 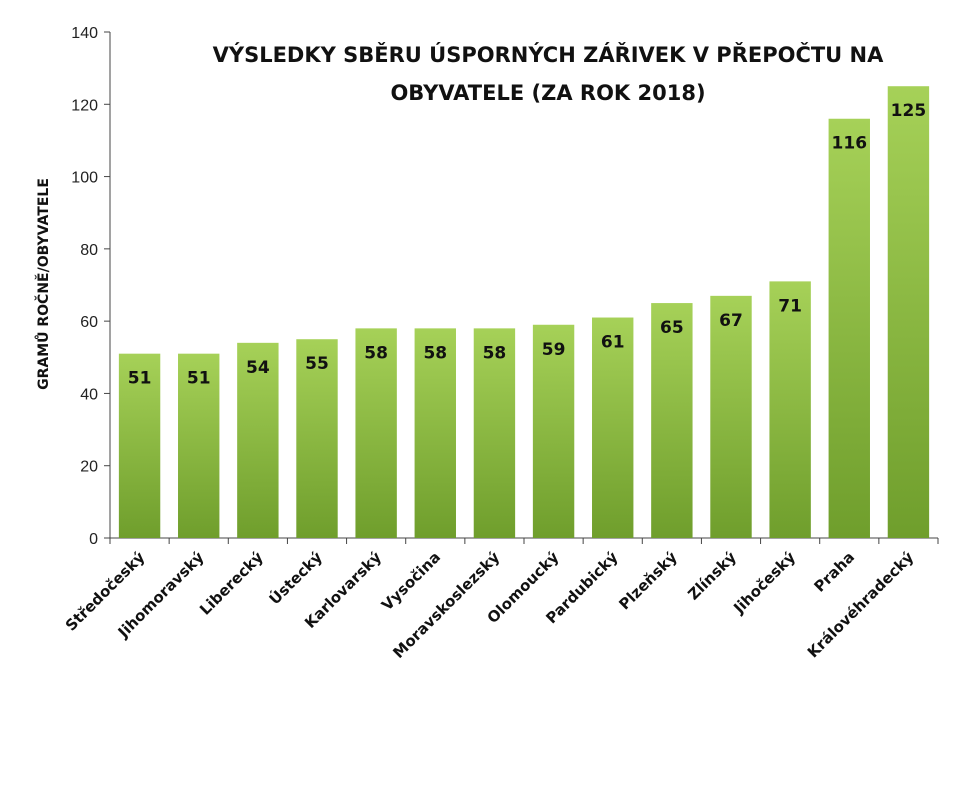 I want to click on y-tick-label-1: 20, so click(x=89, y=467).